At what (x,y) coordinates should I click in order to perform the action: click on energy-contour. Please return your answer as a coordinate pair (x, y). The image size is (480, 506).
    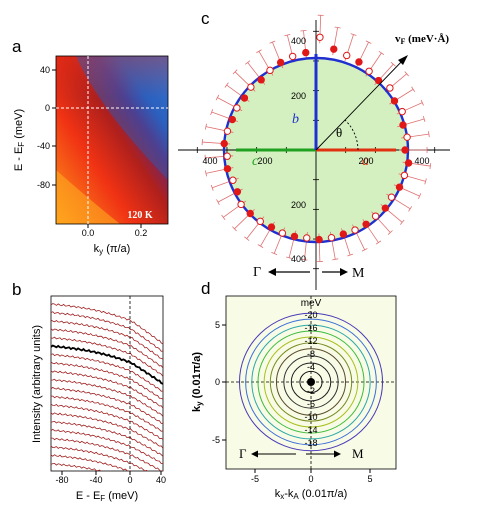
    Looking at the image, I should click on (311, 382).